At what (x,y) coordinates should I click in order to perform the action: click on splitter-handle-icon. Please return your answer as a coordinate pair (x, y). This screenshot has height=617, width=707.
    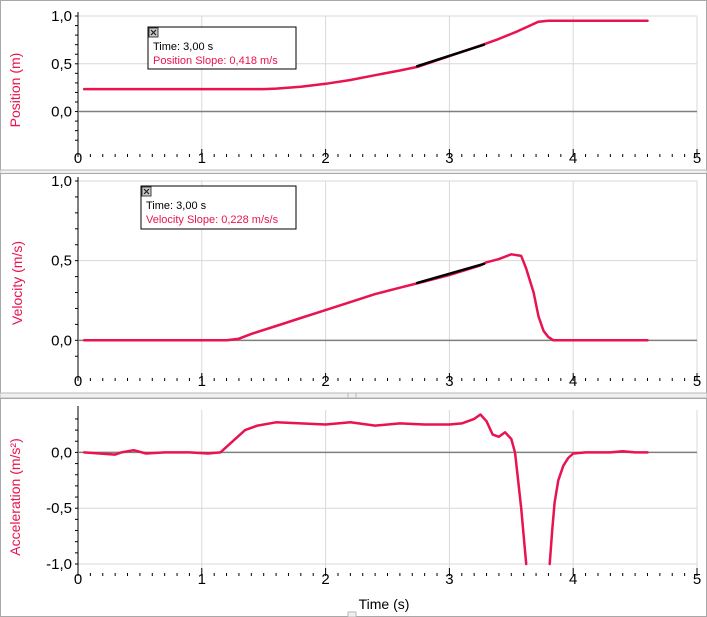
    Looking at the image, I should click on (352, 395).